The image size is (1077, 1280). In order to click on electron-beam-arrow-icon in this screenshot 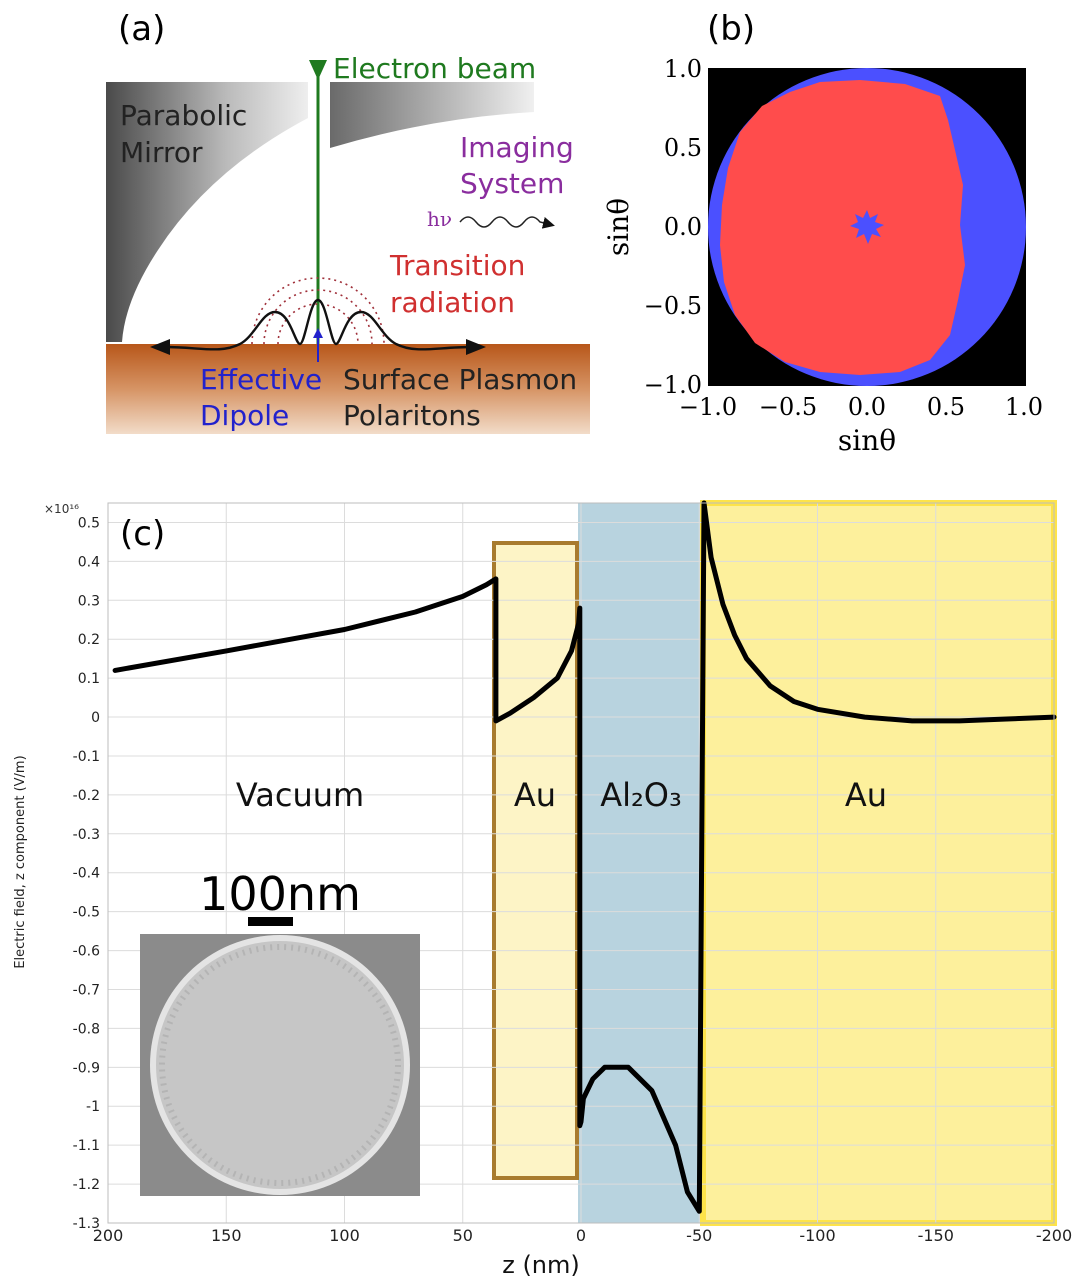, I will do `click(318, 70)`.